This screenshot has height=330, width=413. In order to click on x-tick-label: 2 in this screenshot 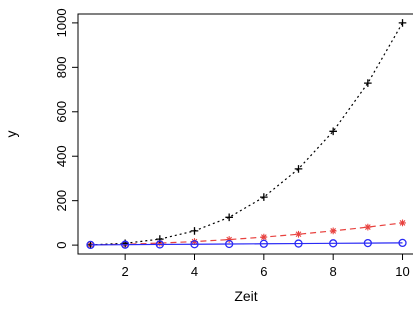, I will do `click(125, 271)`.